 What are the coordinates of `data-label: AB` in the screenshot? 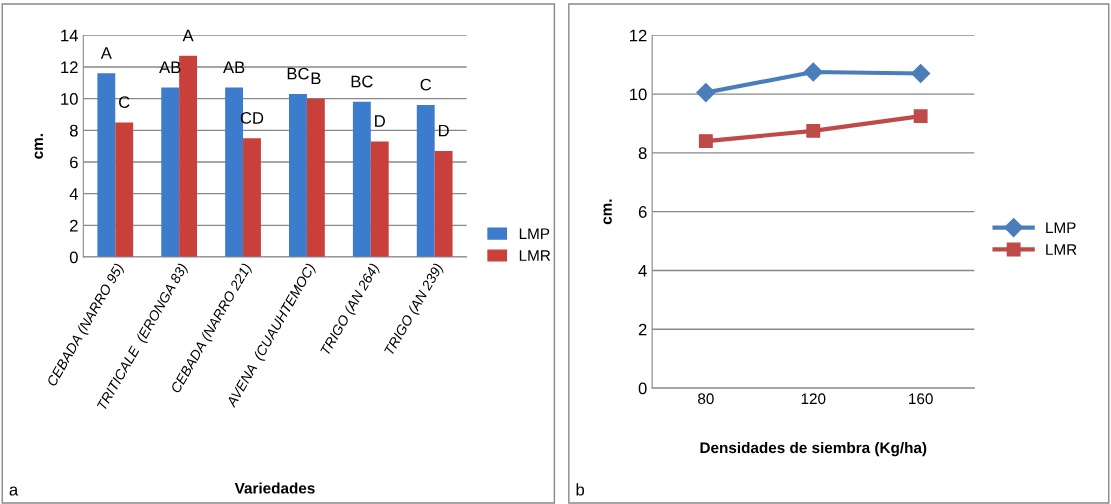 It's located at (234, 67).